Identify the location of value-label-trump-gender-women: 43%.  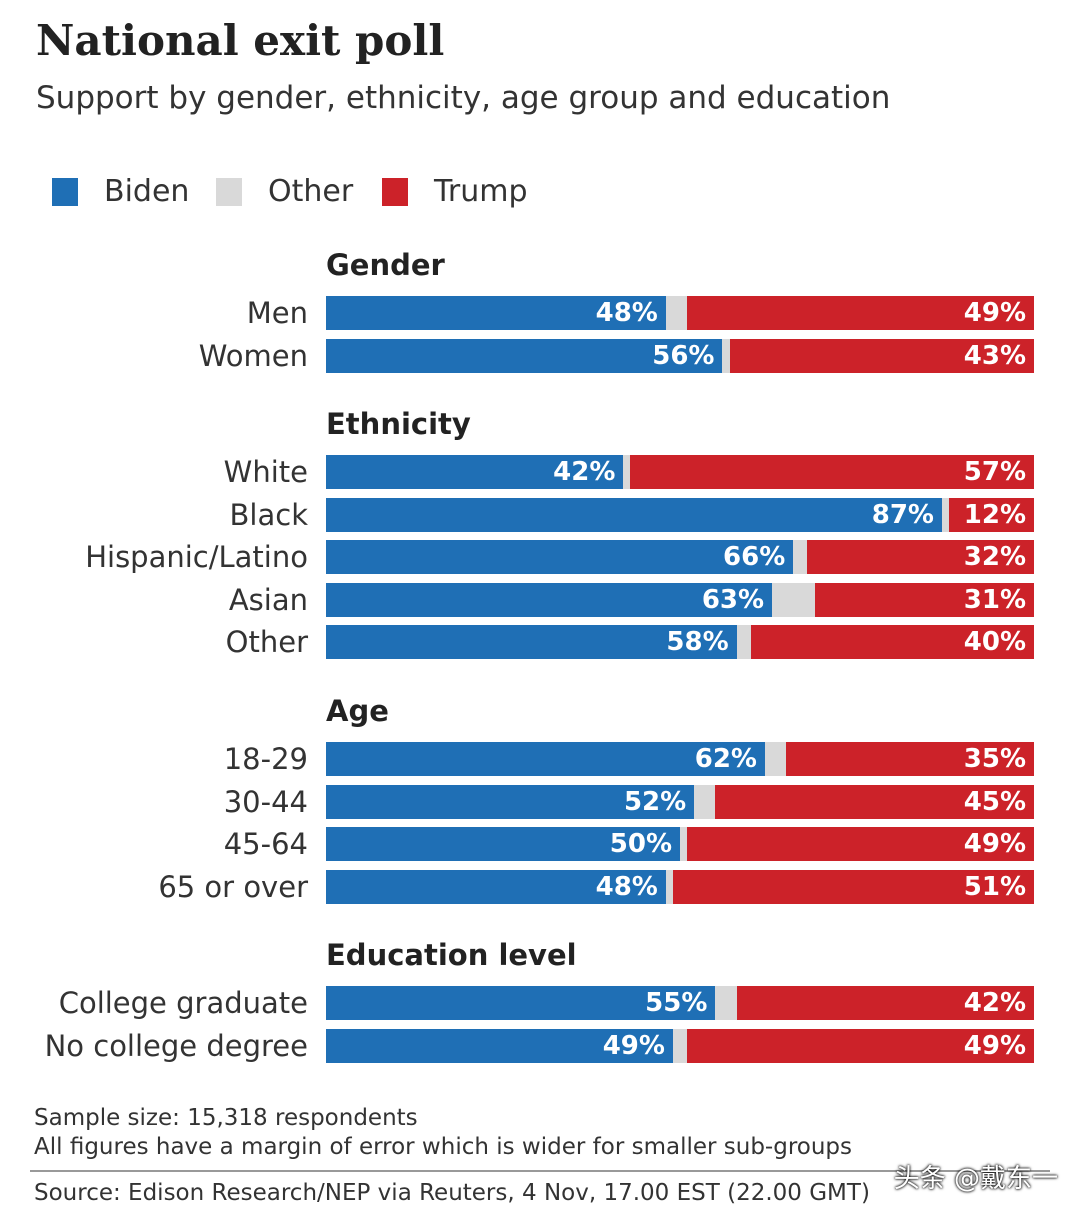
(994, 356).